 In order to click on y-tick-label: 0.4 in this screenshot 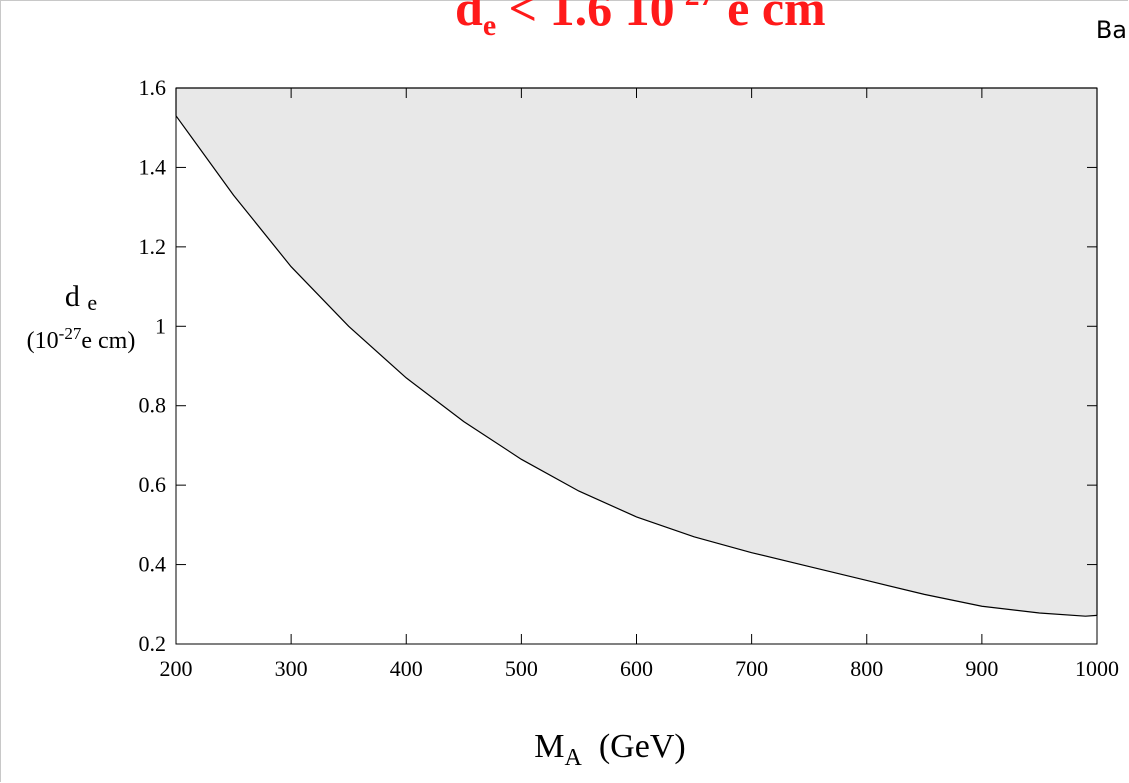, I will do `click(153, 564)`.